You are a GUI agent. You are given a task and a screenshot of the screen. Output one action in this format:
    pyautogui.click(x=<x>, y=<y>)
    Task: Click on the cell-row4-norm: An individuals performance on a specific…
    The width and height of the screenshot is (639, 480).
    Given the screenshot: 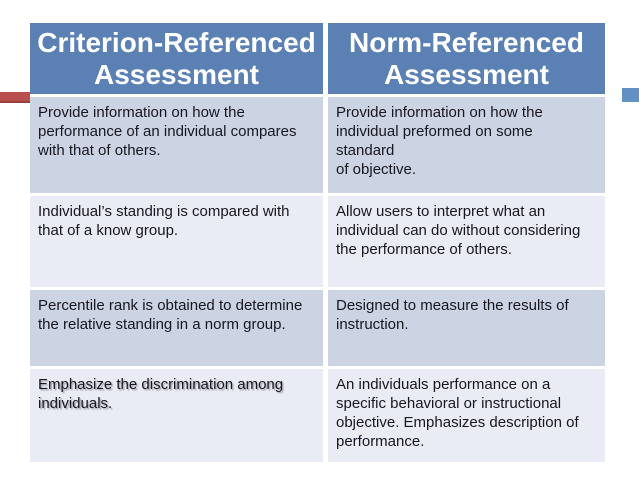 What is the action you would take?
    pyautogui.click(x=466, y=415)
    